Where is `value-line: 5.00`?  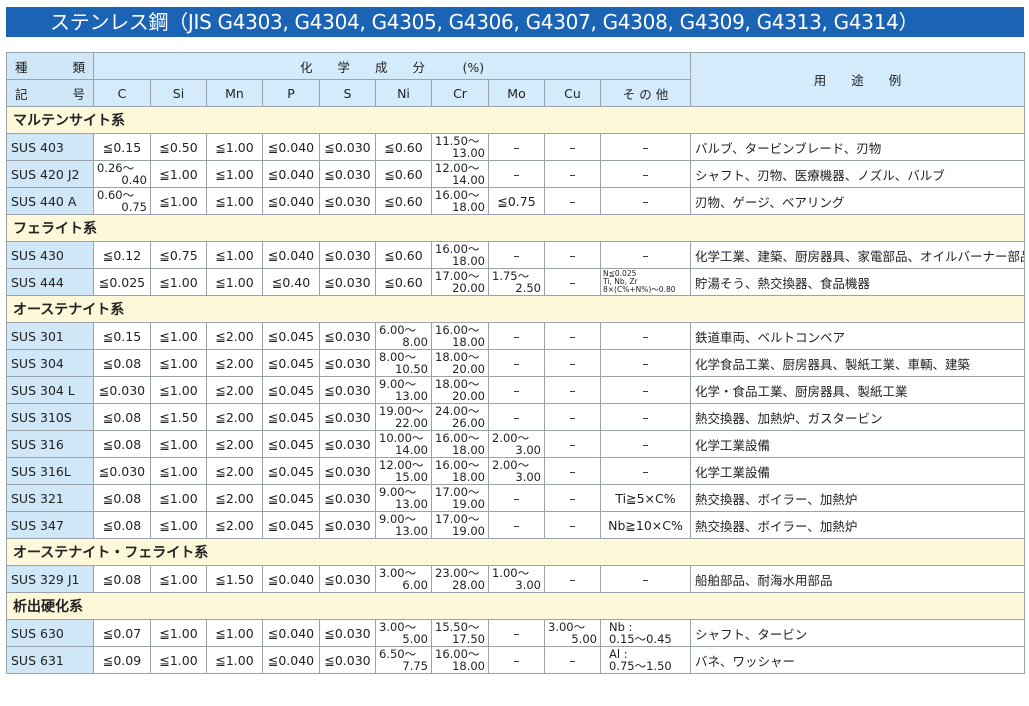 value-line: 5.00 is located at coordinates (584, 639).